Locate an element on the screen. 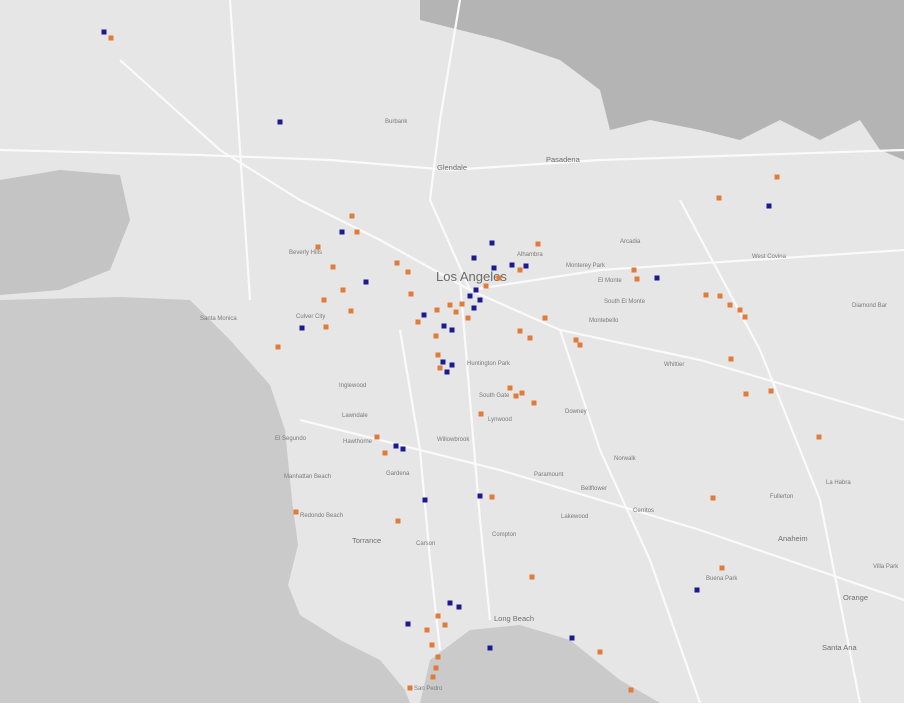 The image size is (904, 708). place-label: Gardena is located at coordinates (398, 474).